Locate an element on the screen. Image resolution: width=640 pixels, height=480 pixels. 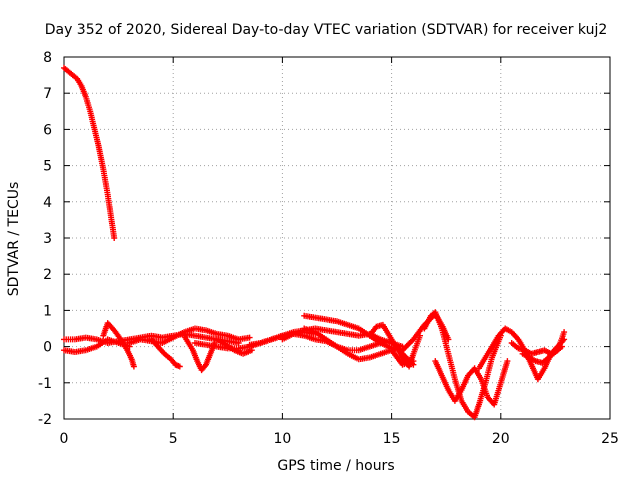
series-sat-d is located at coordinates (118, 345).